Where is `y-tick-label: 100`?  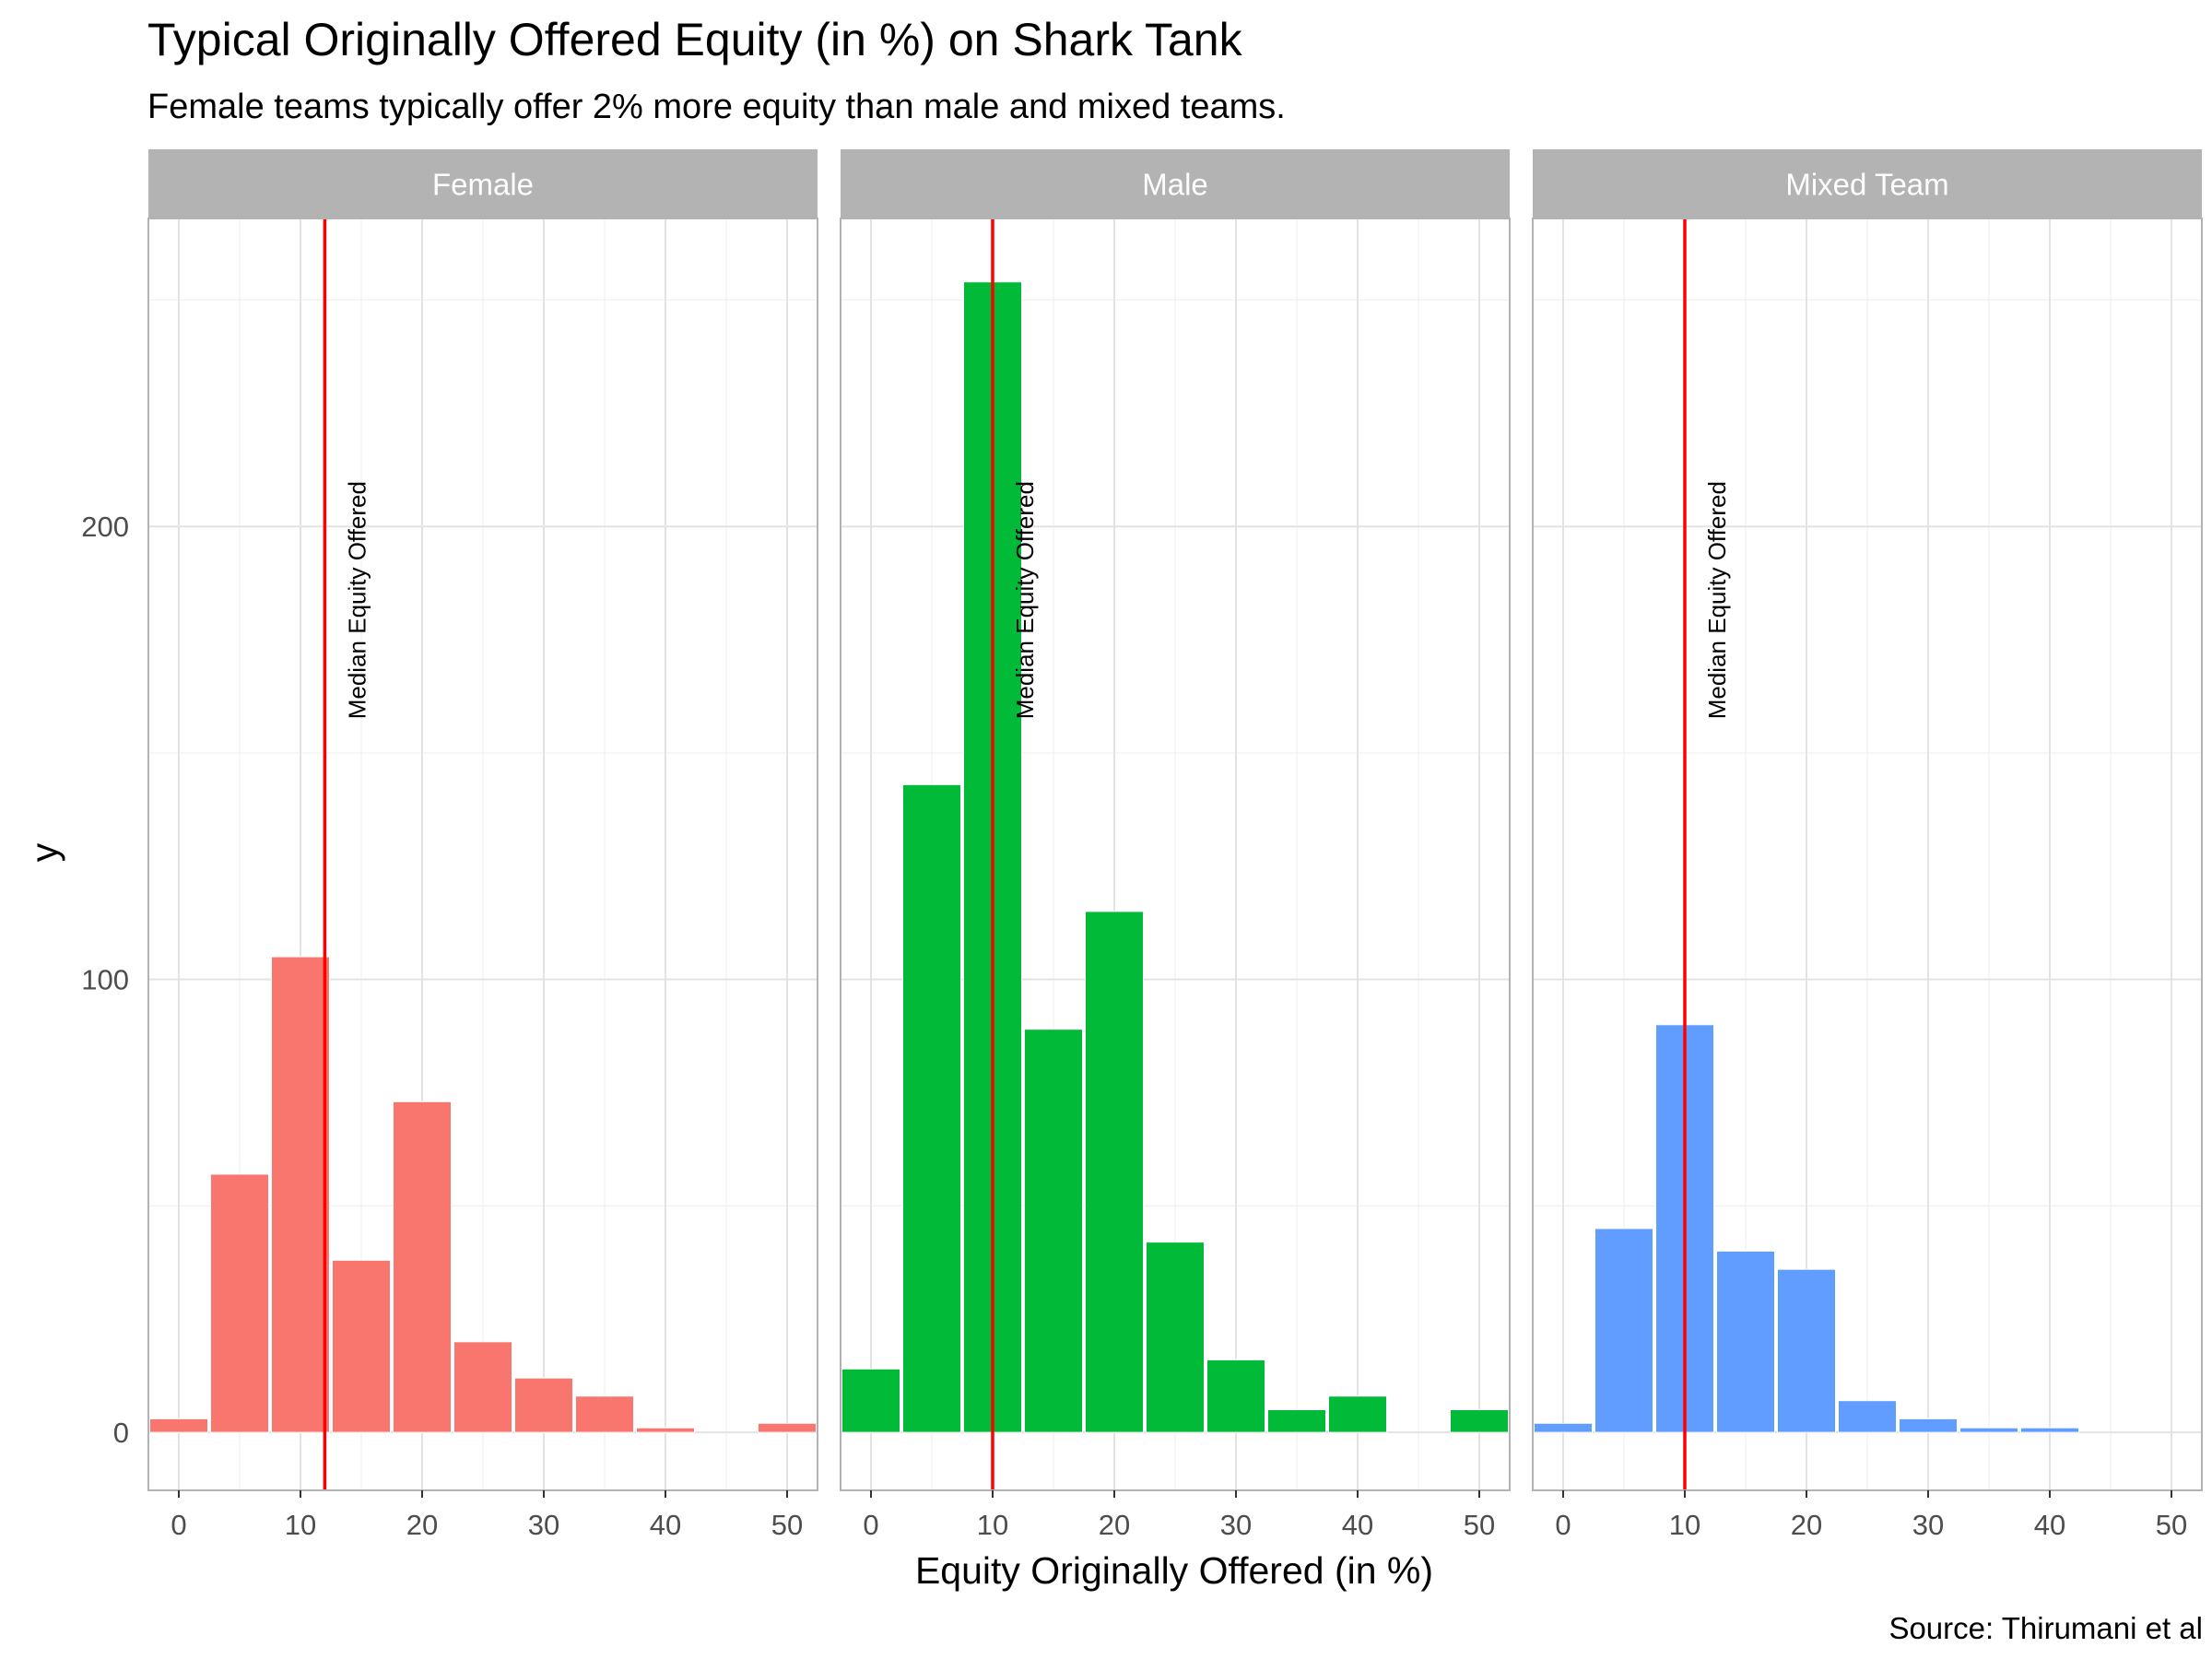
y-tick-label: 100 is located at coordinates (105, 980).